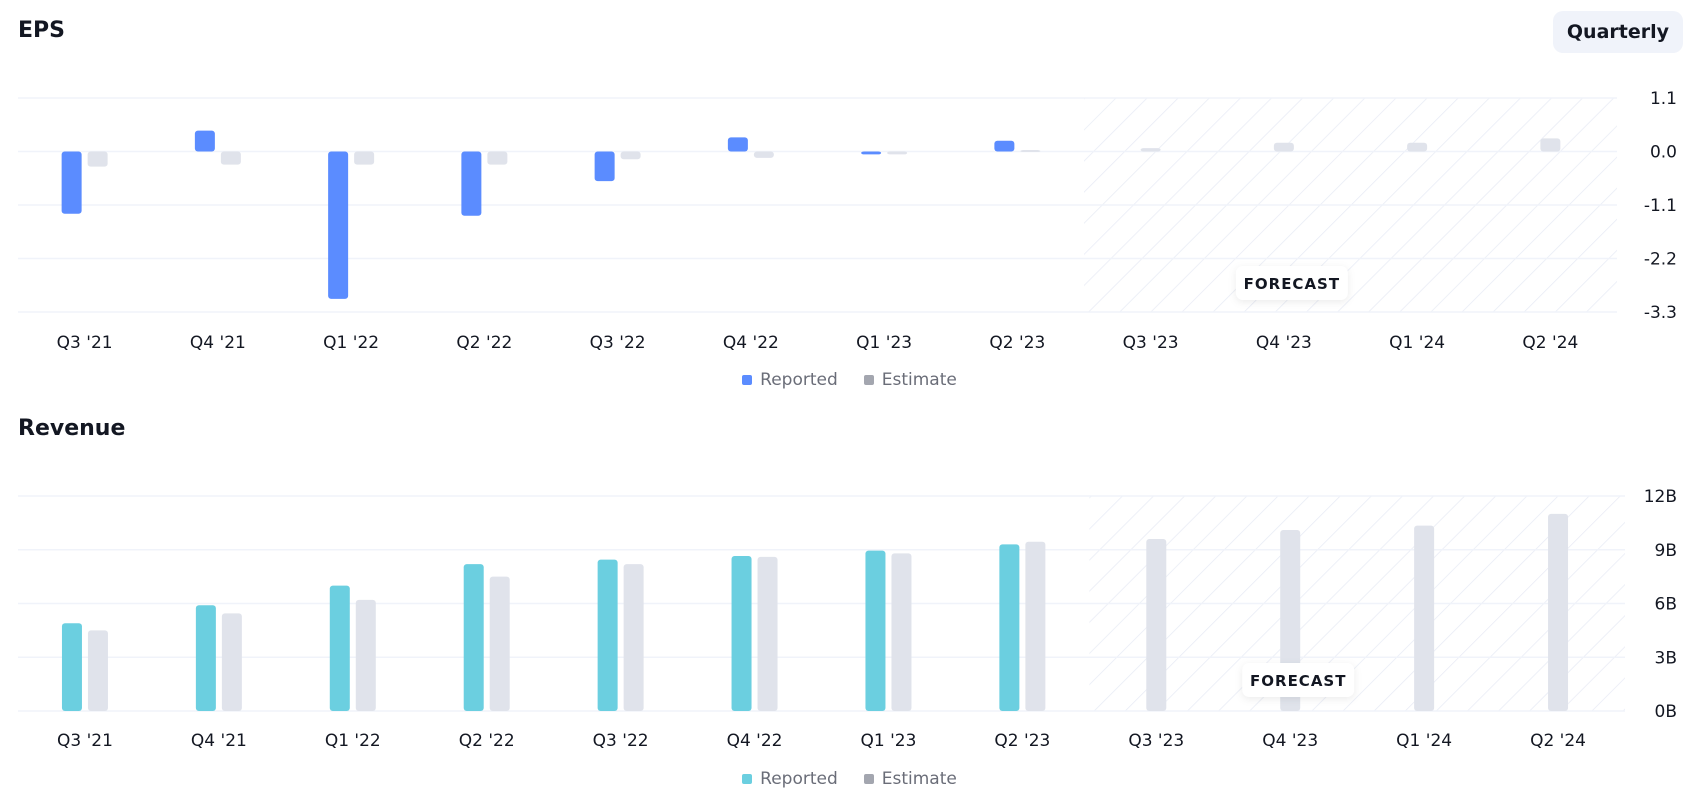  I want to click on eps-legend: Reported Estimate, so click(849, 380).